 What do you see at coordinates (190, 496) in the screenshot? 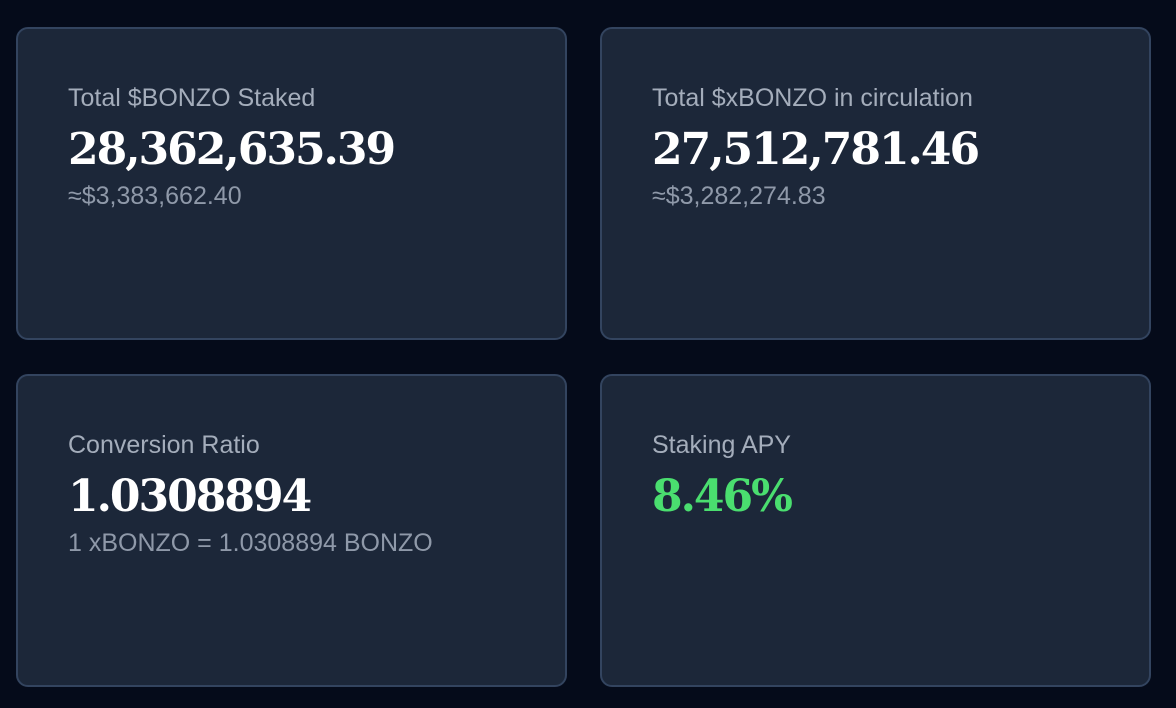
I see `conversion-ratio-value: 1.0308894` at bounding box center [190, 496].